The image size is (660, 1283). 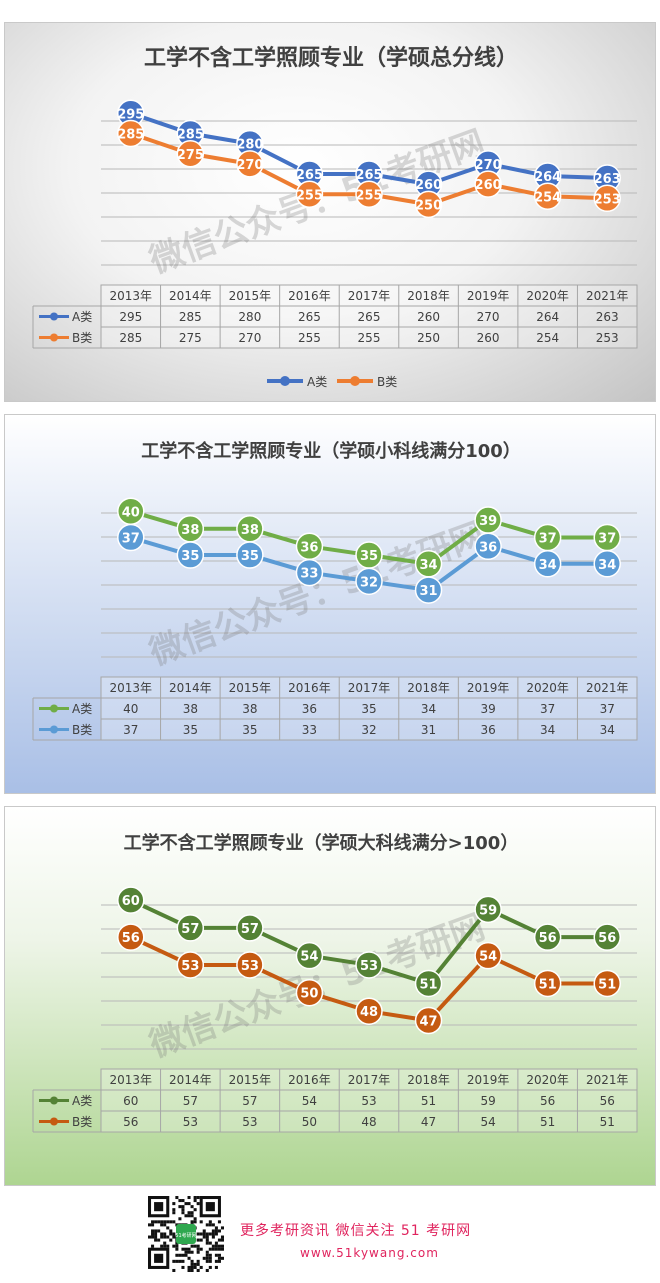 What do you see at coordinates (607, 1080) in the screenshot?
I see `table-header-year: 2021年` at bounding box center [607, 1080].